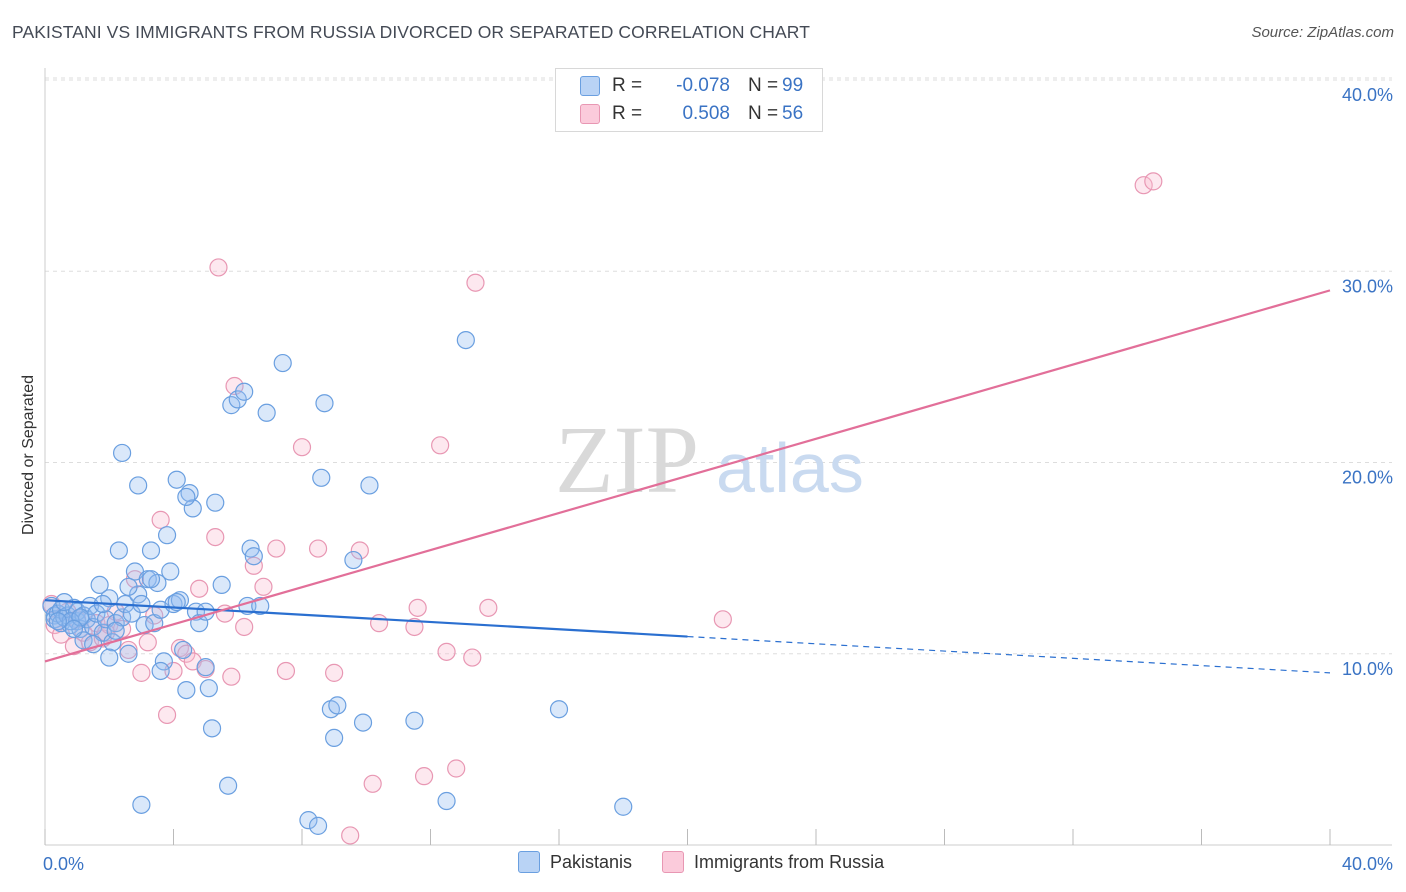 This screenshot has height=892, width=1406. What do you see at coordinates (627, 459) in the screenshot?
I see `watermark-zip: ZIP` at bounding box center [627, 459].